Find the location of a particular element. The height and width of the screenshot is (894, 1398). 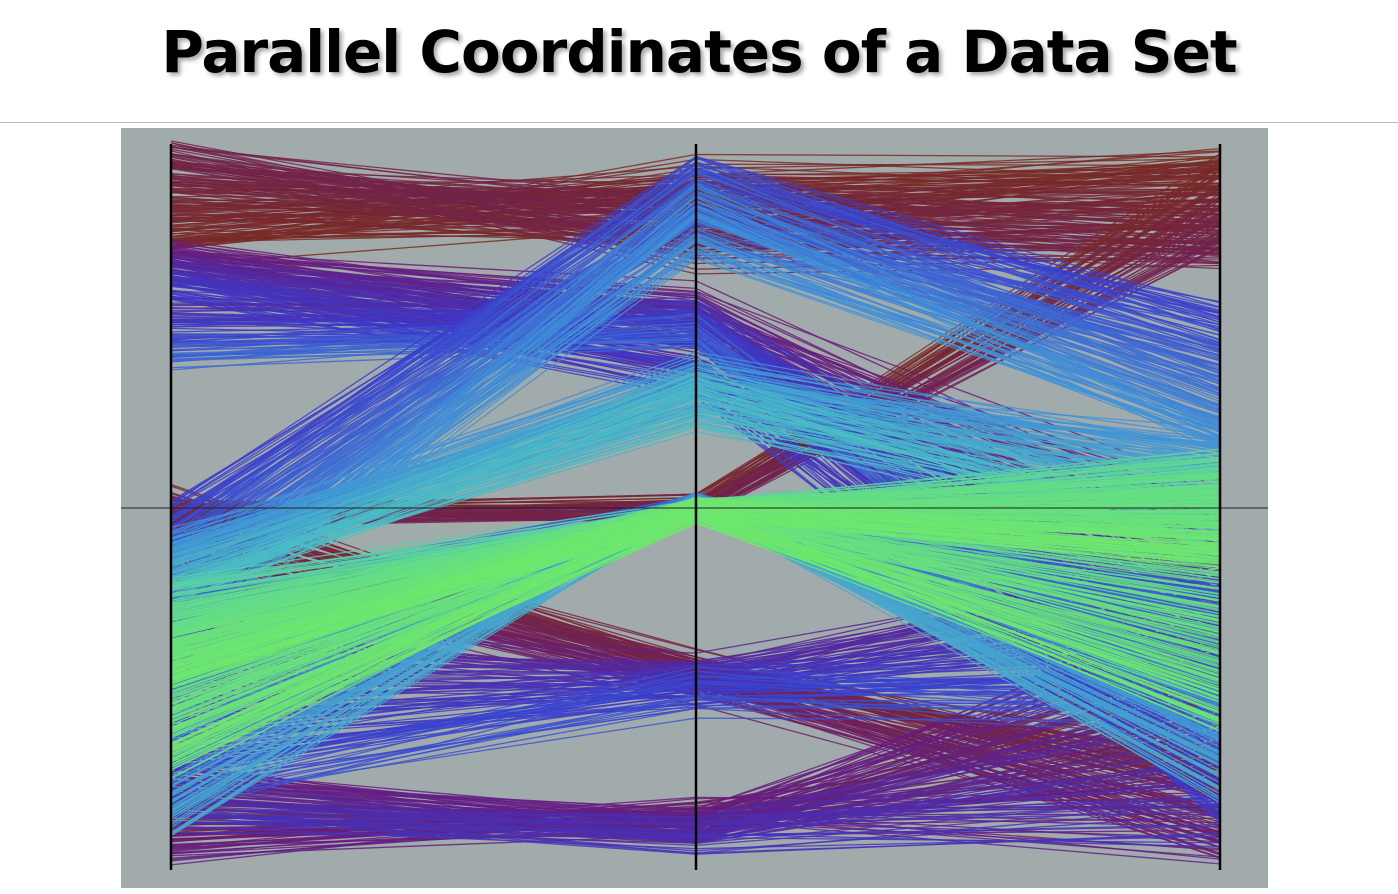

title-divider is located at coordinates (699, 122).